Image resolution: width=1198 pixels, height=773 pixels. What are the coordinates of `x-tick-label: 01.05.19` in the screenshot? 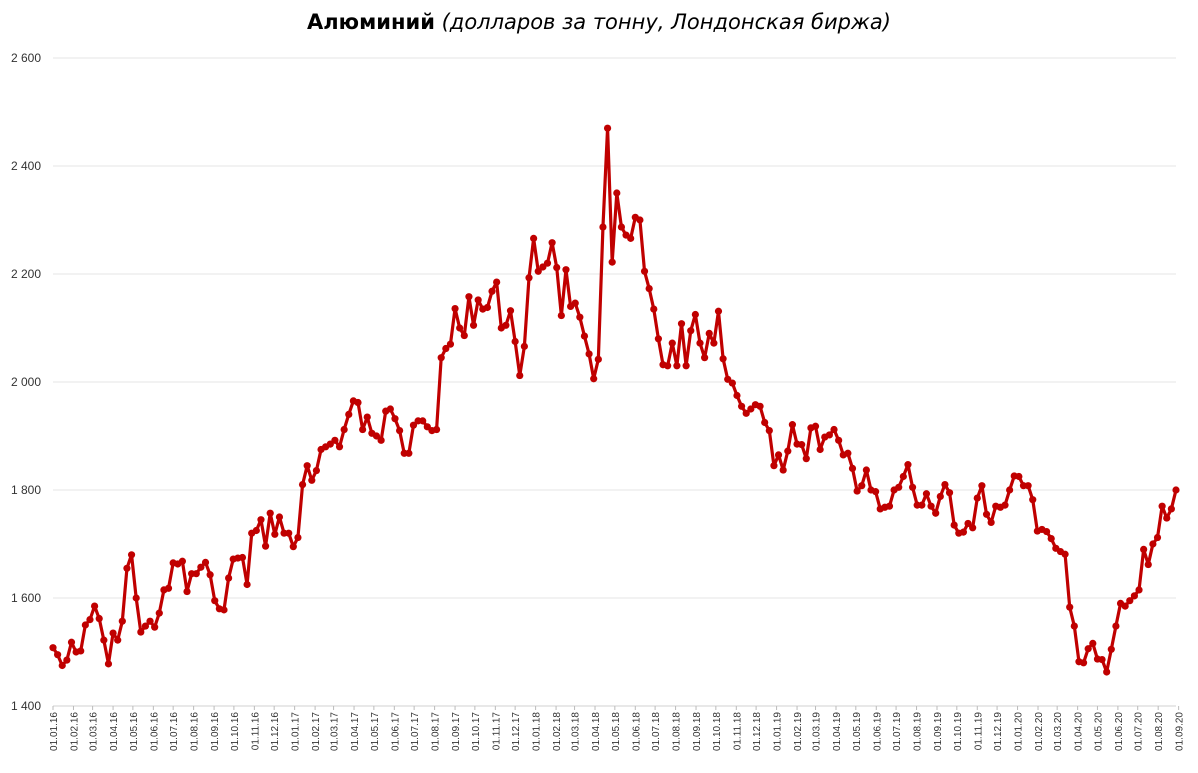 It's located at (857, 731).